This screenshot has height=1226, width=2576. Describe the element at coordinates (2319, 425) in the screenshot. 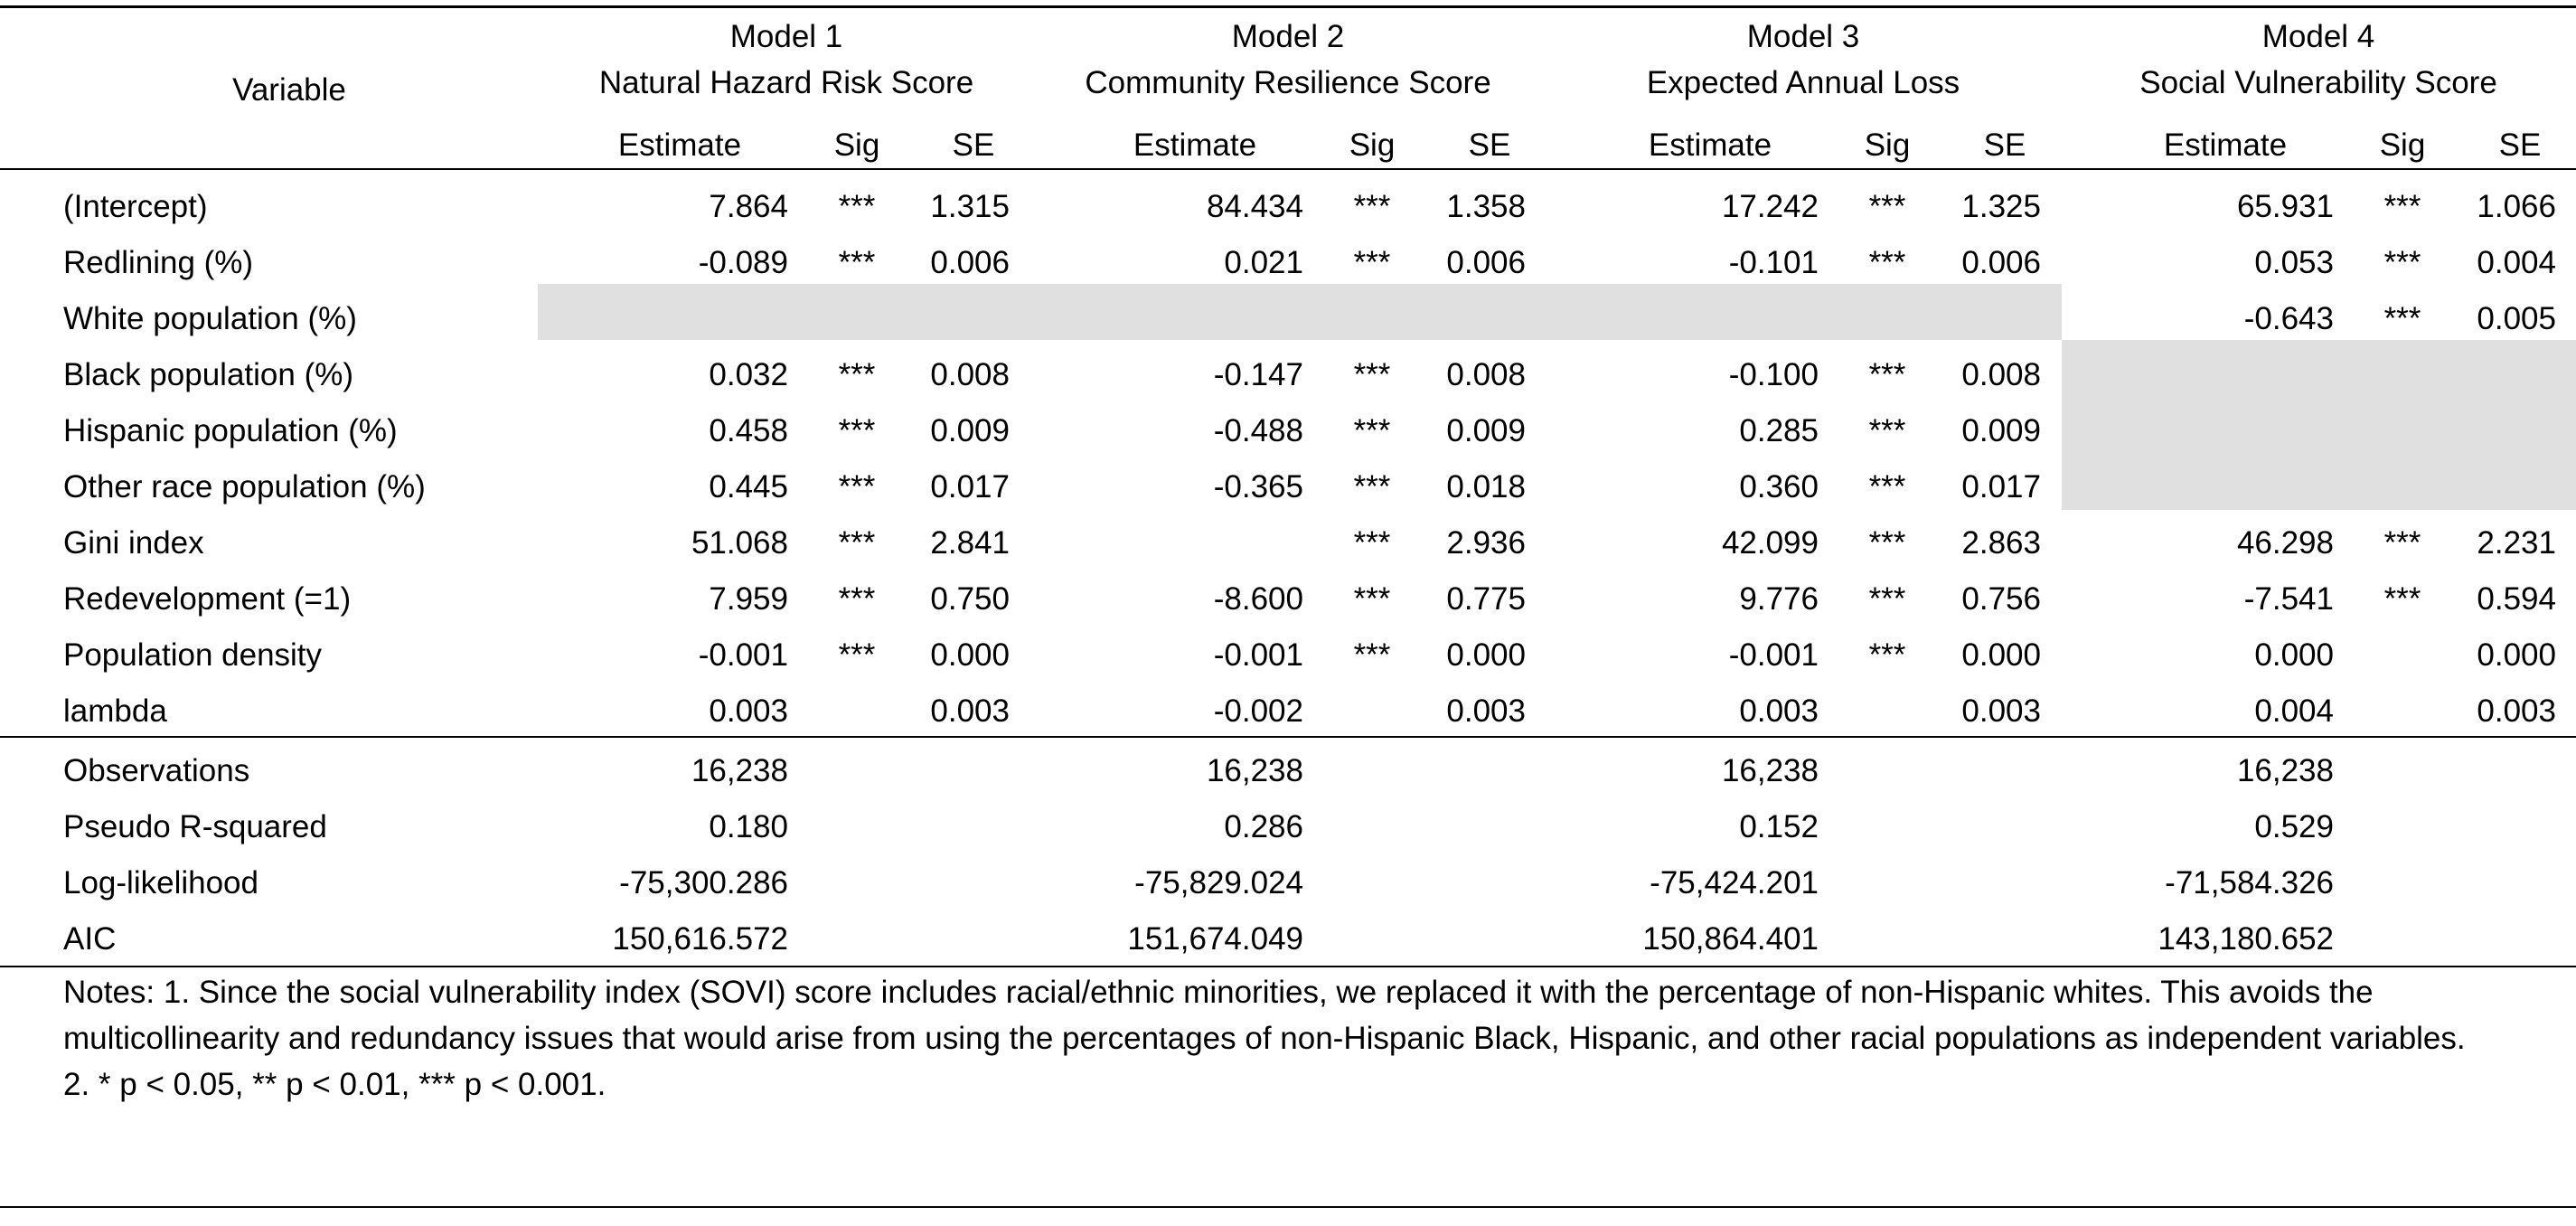

I see `shade-minority-population` at that location.